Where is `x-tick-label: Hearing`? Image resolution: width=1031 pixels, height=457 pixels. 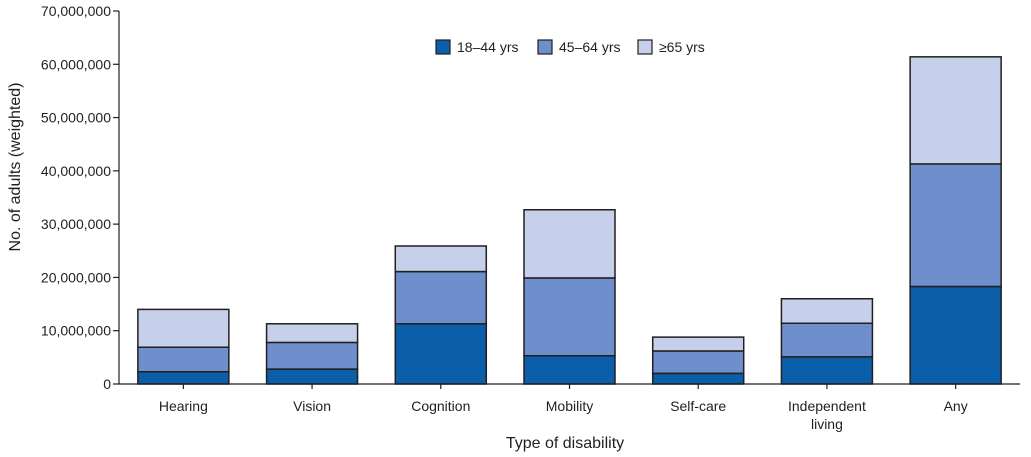
x-tick-label: Hearing is located at coordinates (183, 406).